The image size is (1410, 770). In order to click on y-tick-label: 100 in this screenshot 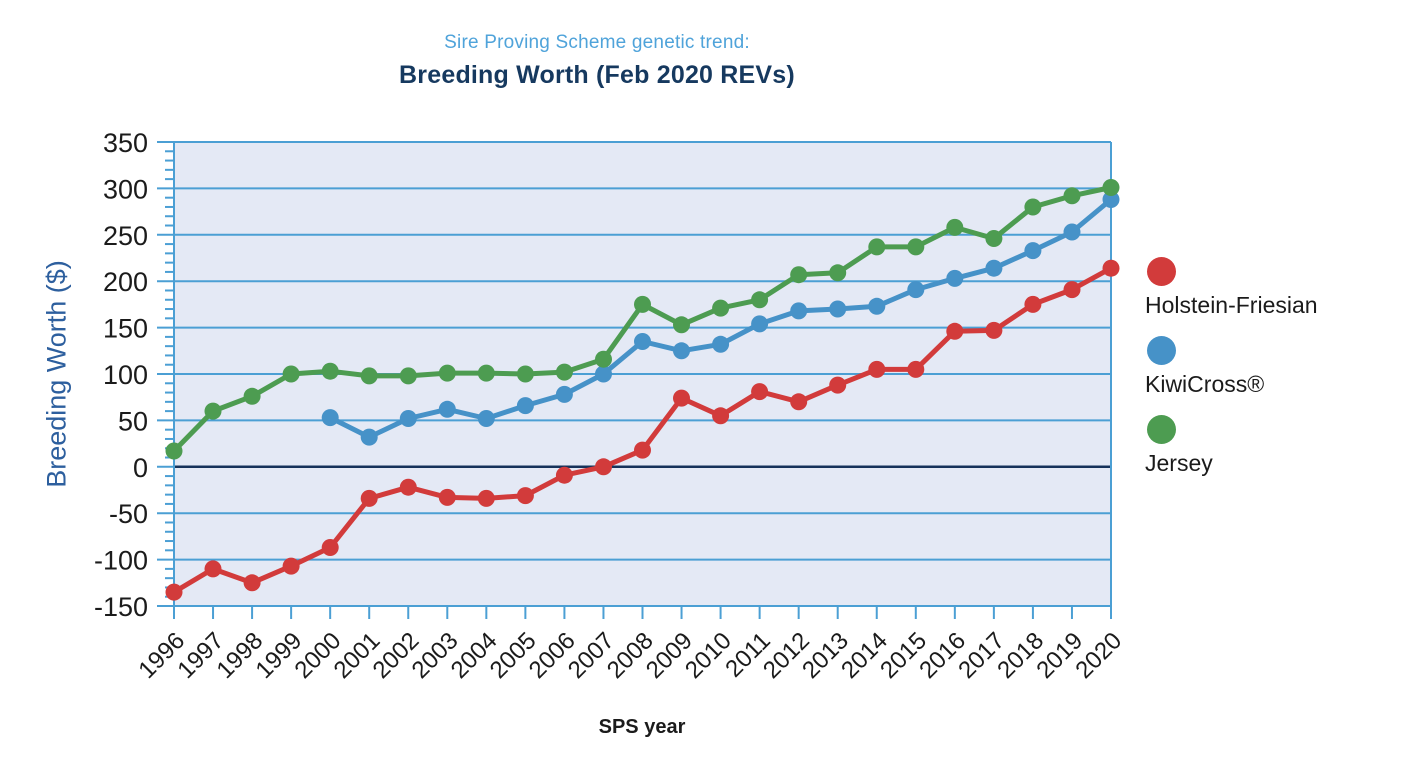, I will do `click(125, 375)`.